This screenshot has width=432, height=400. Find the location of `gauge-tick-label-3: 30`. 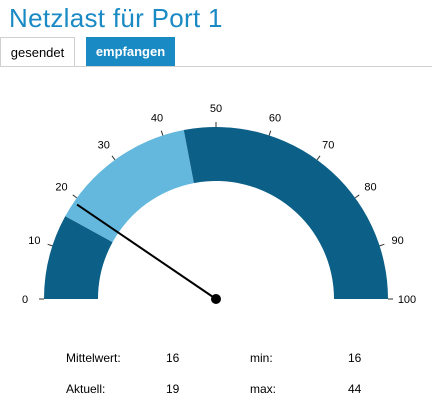

gauge-tick-label-3: 30 is located at coordinates (104, 145).